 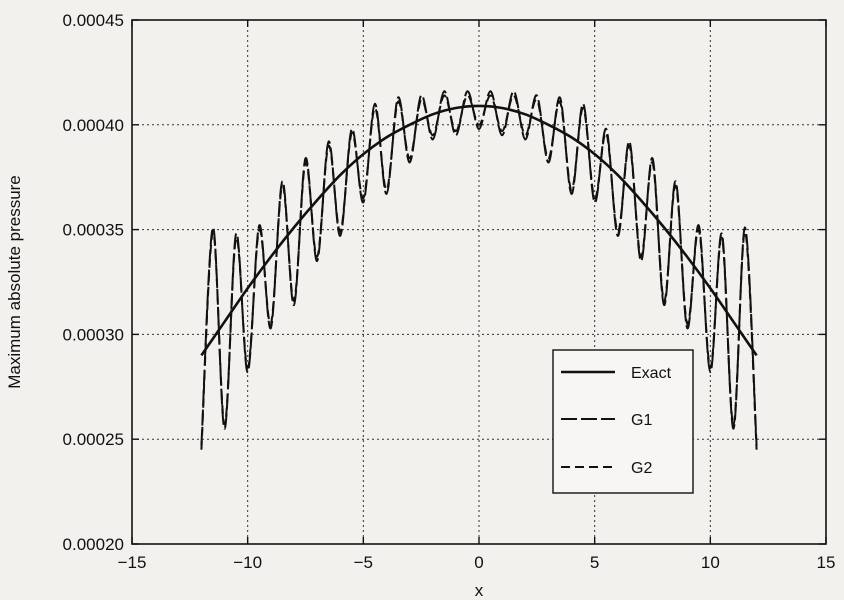 I want to click on x-tick-label: −10, so click(x=247, y=562).